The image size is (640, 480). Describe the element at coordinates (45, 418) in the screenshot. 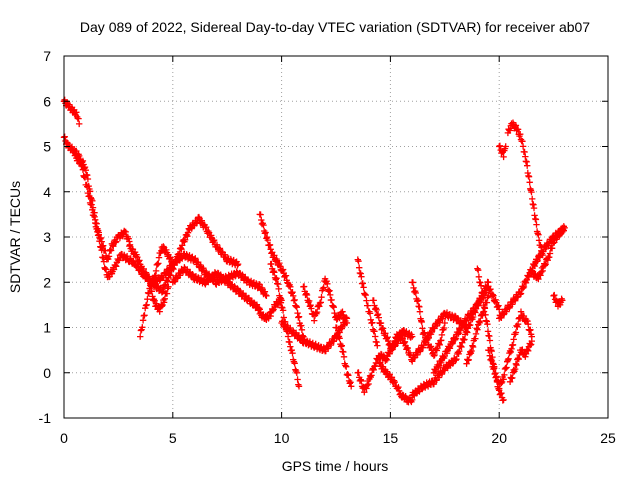

I see `y-tick-label: -1` at that location.